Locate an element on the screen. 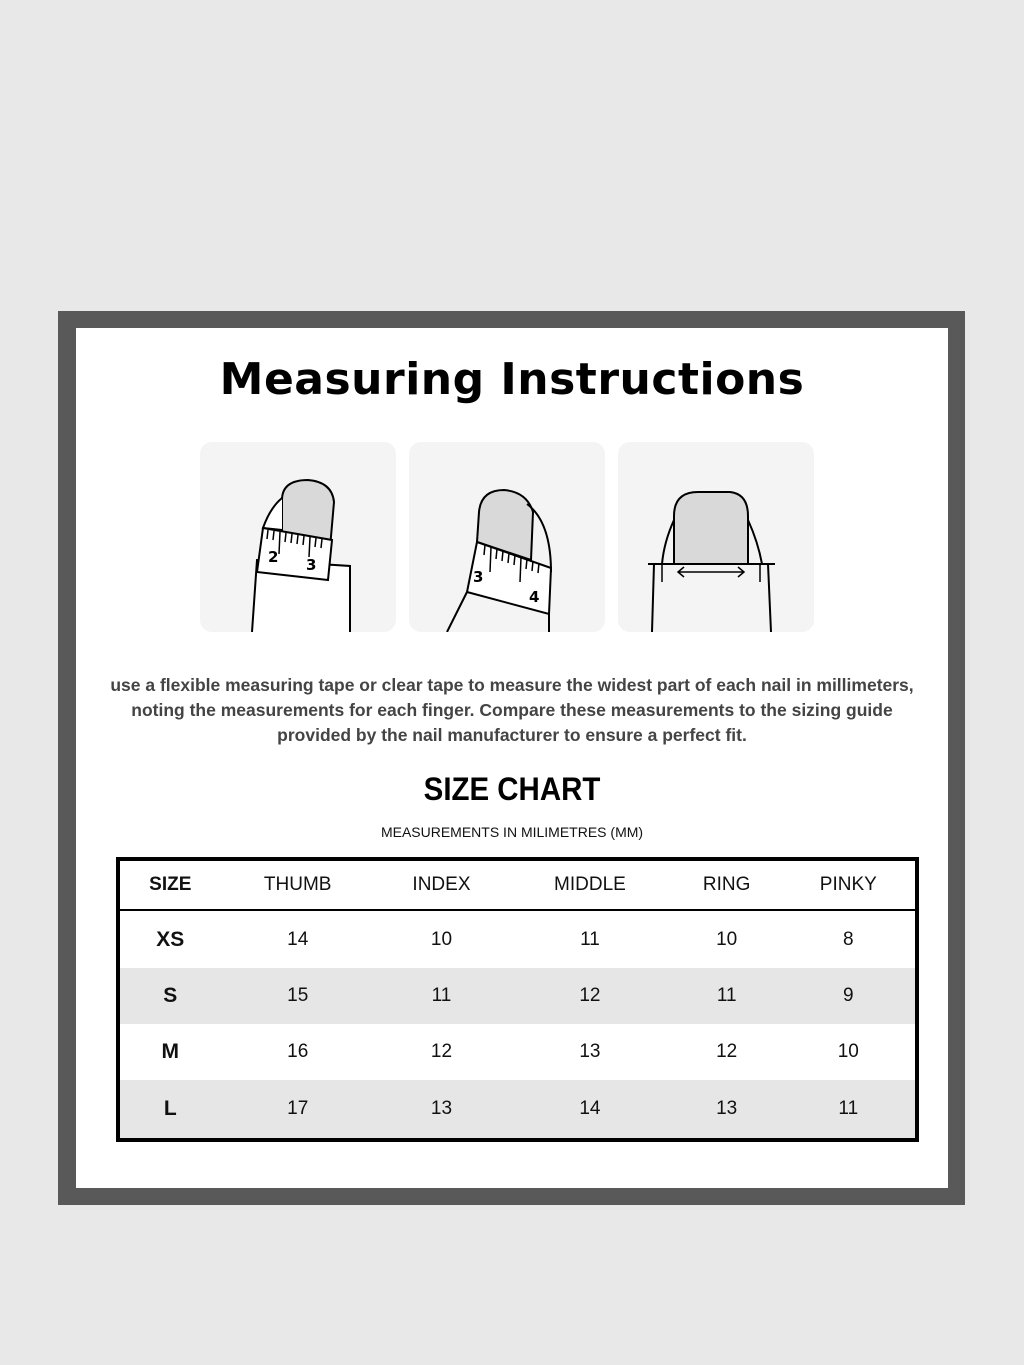  measurement-cell: 8 is located at coordinates (848, 939).